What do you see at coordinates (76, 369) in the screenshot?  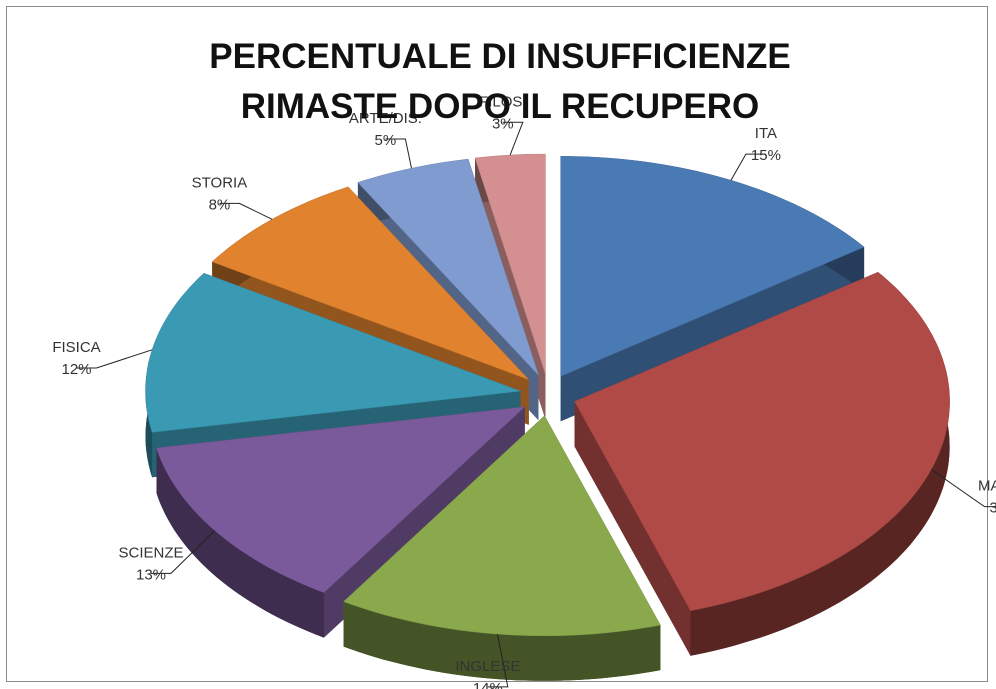 I see `slice-value-label: 12%` at bounding box center [76, 369].